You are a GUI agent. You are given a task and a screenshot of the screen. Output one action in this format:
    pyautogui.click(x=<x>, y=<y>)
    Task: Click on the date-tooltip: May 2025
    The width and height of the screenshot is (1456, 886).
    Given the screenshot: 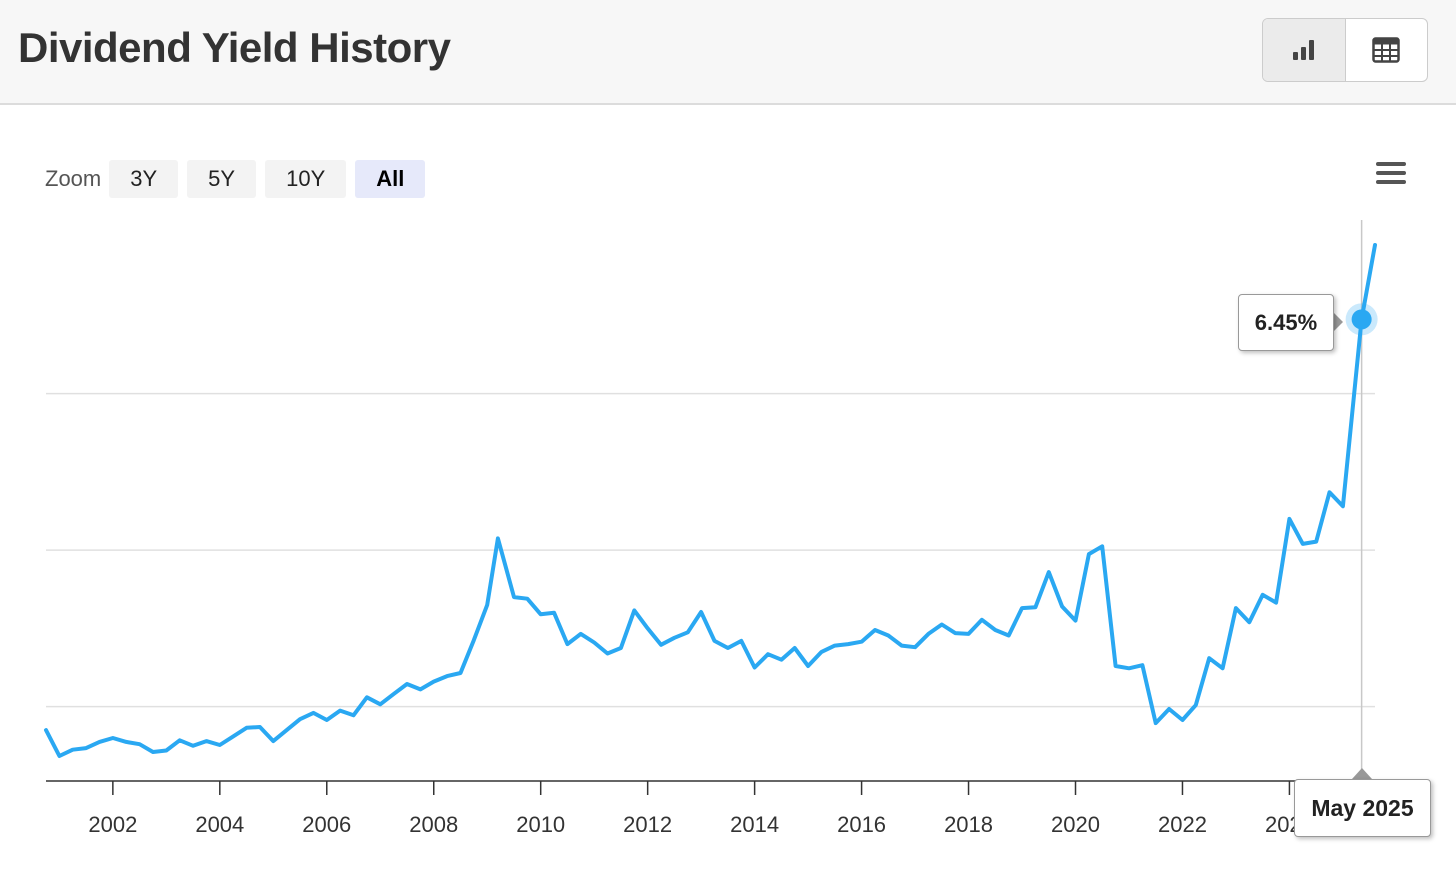 What is the action you would take?
    pyautogui.click(x=1362, y=808)
    